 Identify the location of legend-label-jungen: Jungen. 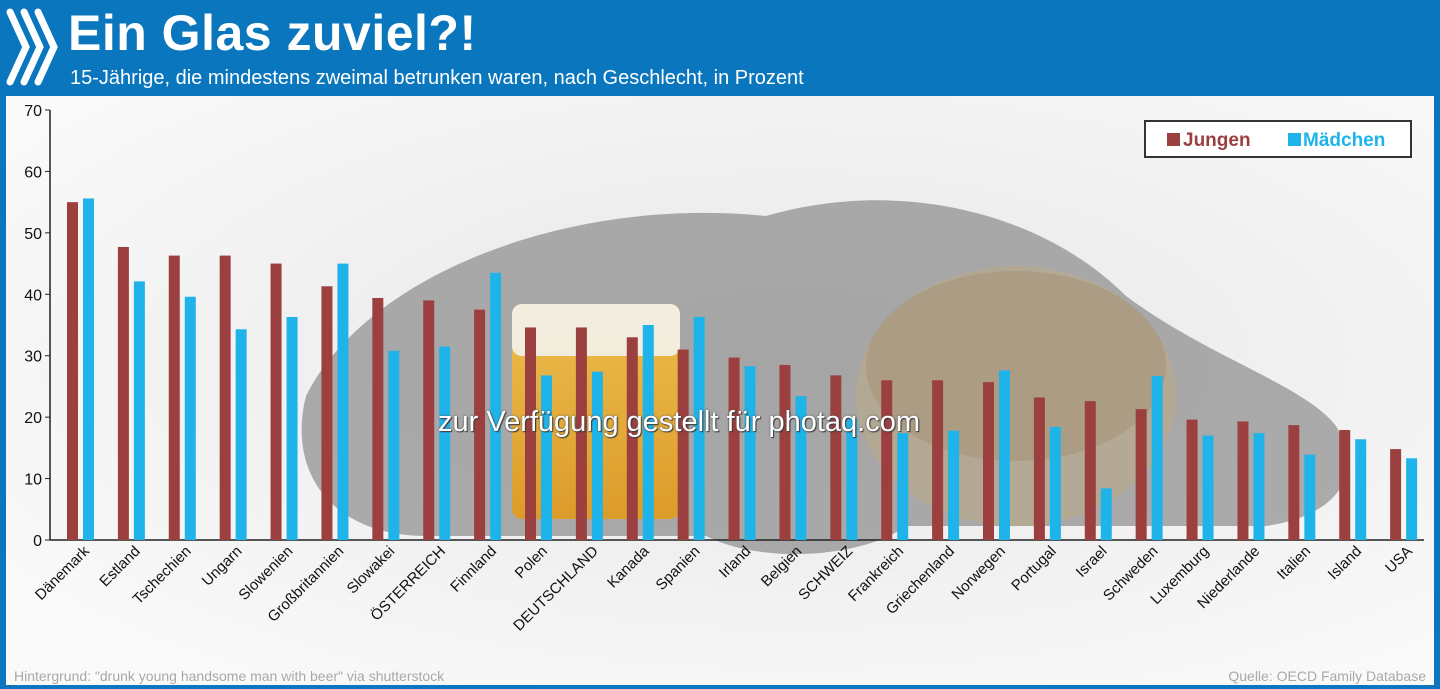
(1217, 140).